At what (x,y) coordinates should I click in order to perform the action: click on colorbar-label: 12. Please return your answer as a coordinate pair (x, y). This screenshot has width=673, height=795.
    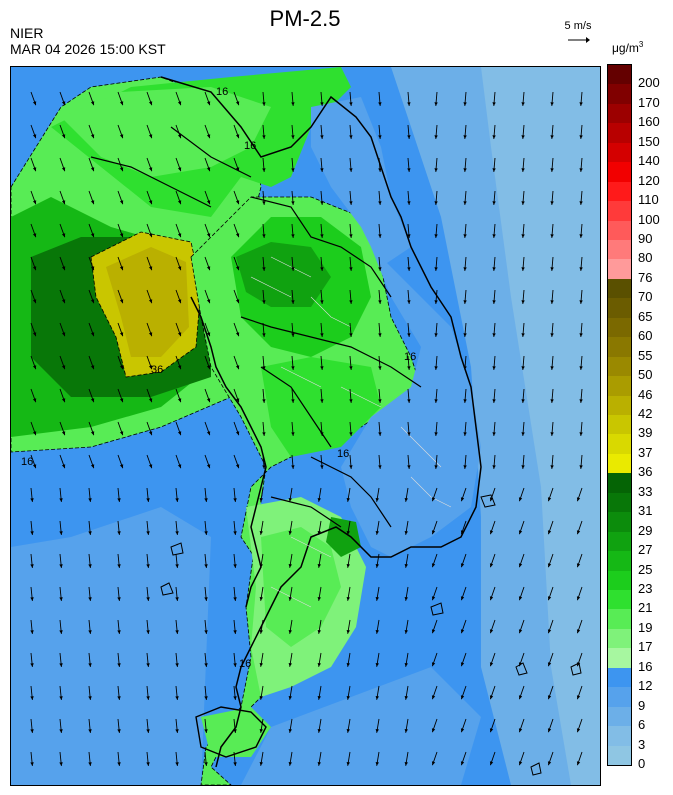
    Looking at the image, I should click on (645, 686).